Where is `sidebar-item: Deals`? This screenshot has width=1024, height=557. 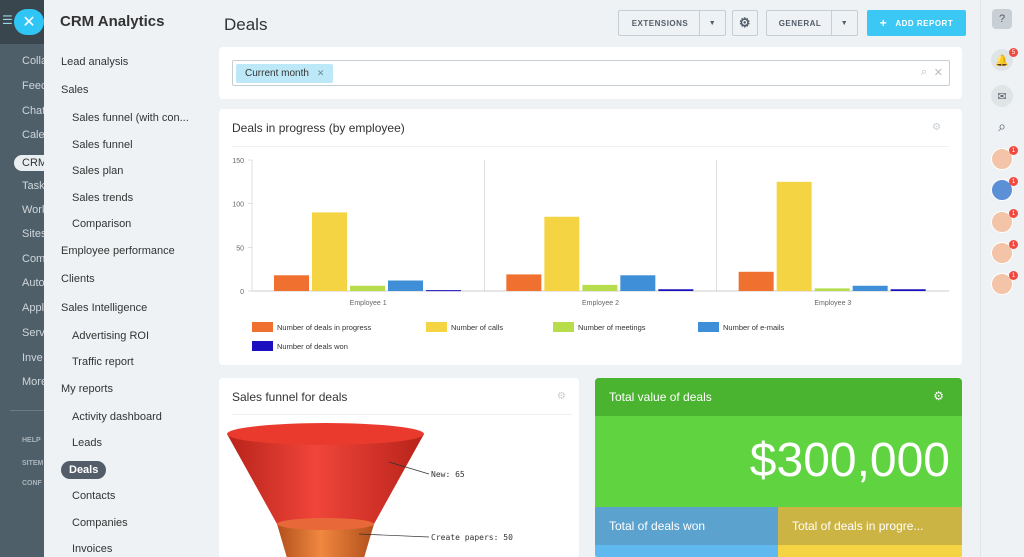 sidebar-item: Deals is located at coordinates (84, 470).